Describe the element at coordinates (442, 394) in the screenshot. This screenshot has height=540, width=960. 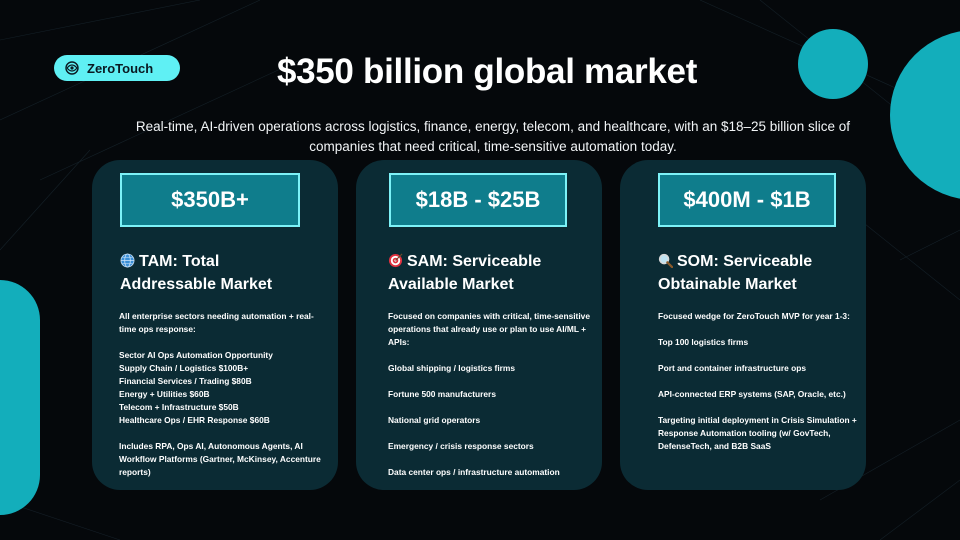
I see `sam-list-item: Fortune 500 manufacturers` at that location.